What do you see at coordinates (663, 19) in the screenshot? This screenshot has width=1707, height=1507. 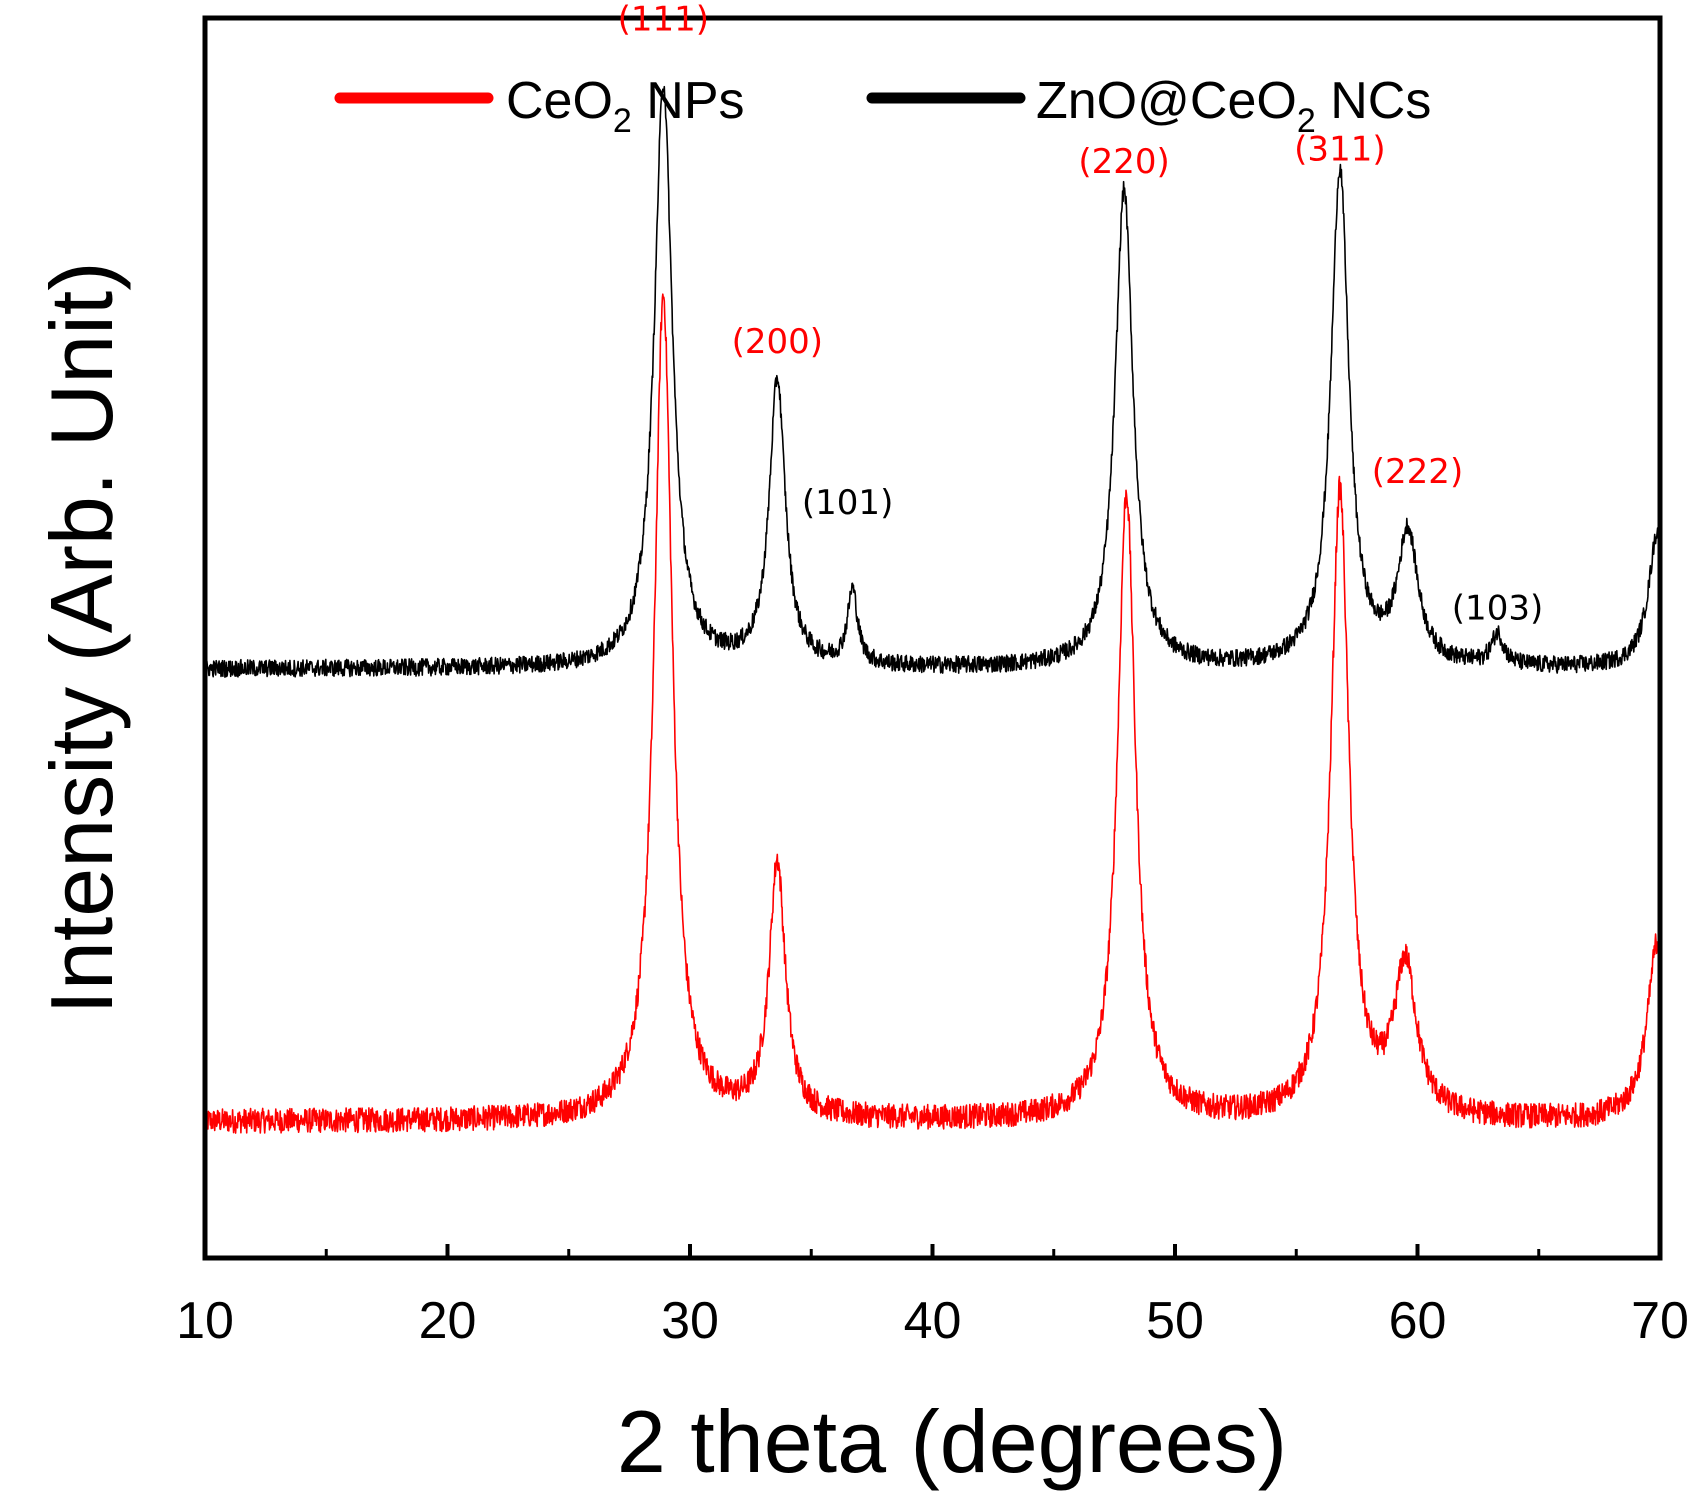 I see `peak-label: (111)` at bounding box center [663, 19].